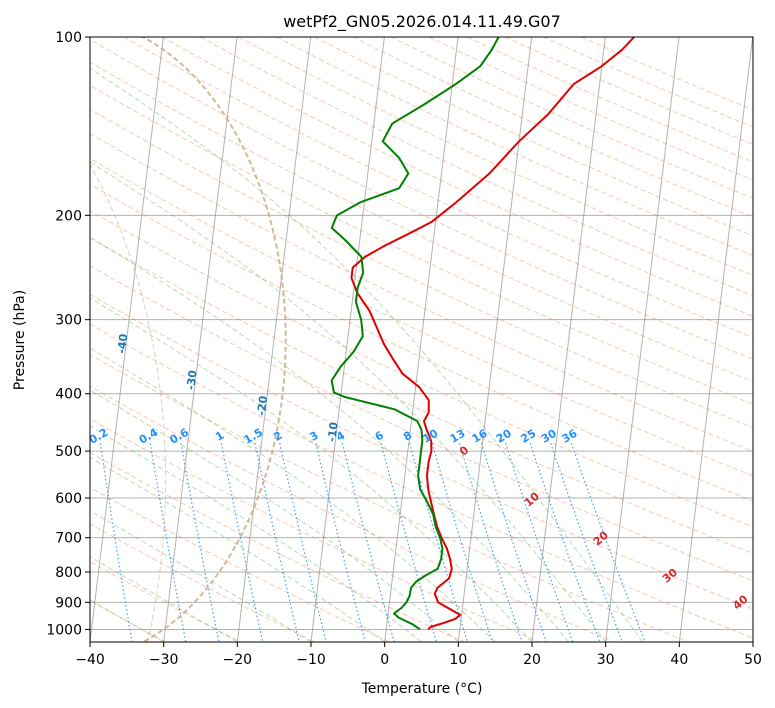 This screenshot has width=775, height=708. What do you see at coordinates (458, 660) in the screenshot?
I see `x-tick-label: 10` at bounding box center [458, 660].